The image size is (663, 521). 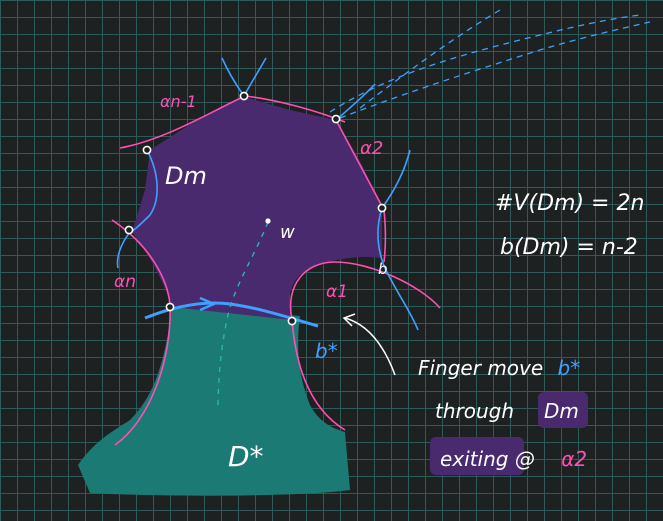 I want to click on vertex-top-right, so click(x=336, y=119).